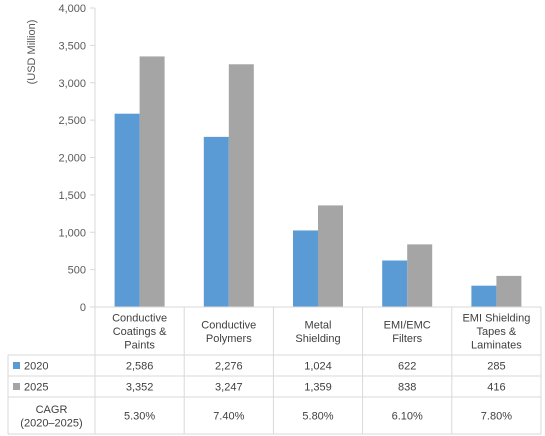  What do you see at coordinates (36, 388) in the screenshot?
I see `legend-label: 2025` at bounding box center [36, 388].